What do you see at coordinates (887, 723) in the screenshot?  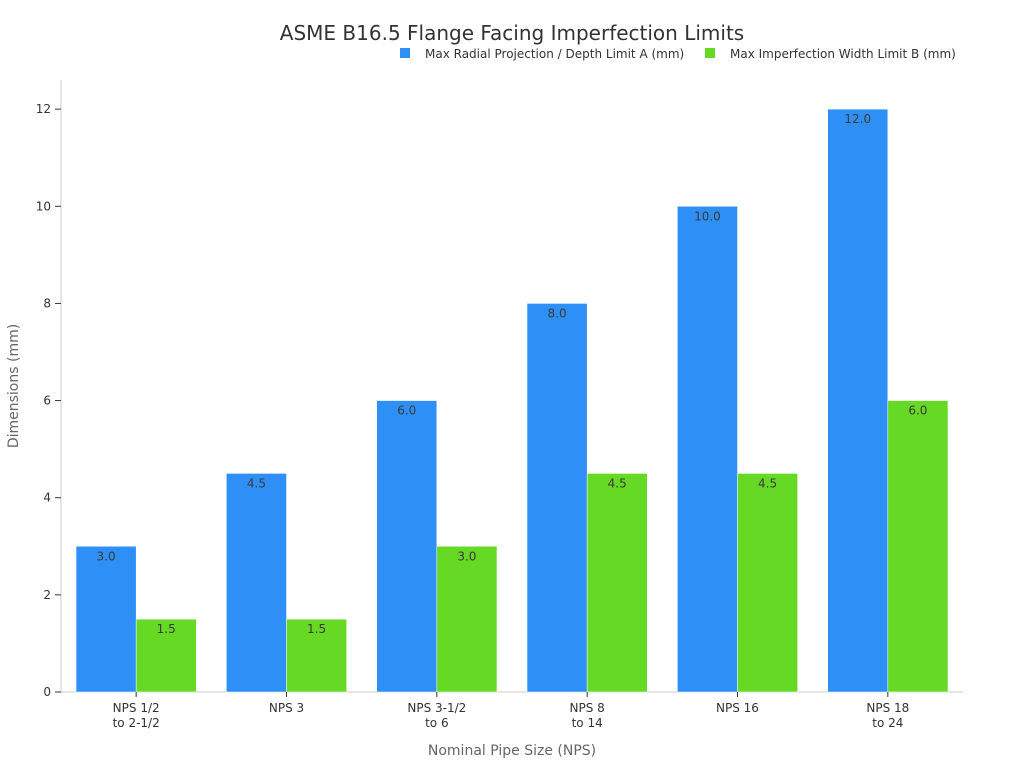 I see `x-tick-label: to 24` at bounding box center [887, 723].